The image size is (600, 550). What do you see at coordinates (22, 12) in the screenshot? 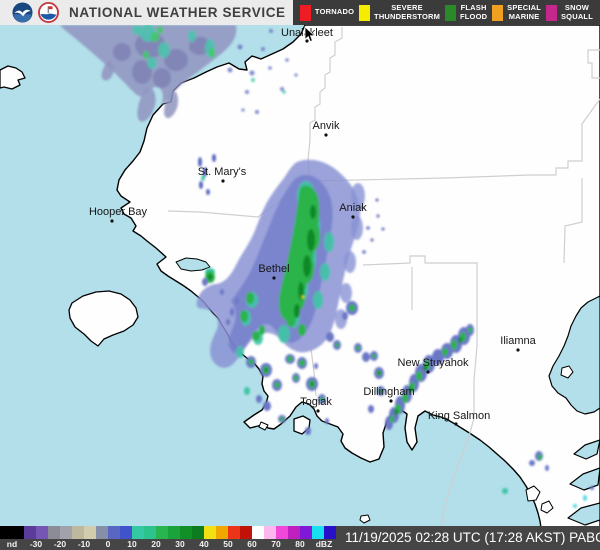
I see `noaa-logo-icon` at bounding box center [22, 12].